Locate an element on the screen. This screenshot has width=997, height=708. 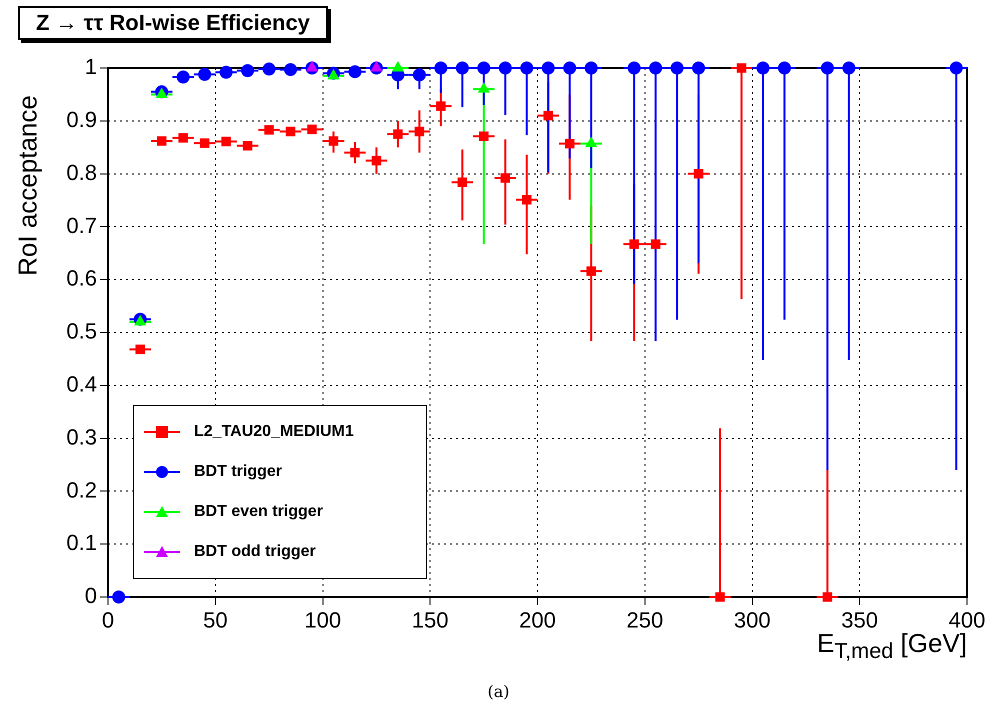
legend-label: BDT trigger is located at coordinates (238, 472).